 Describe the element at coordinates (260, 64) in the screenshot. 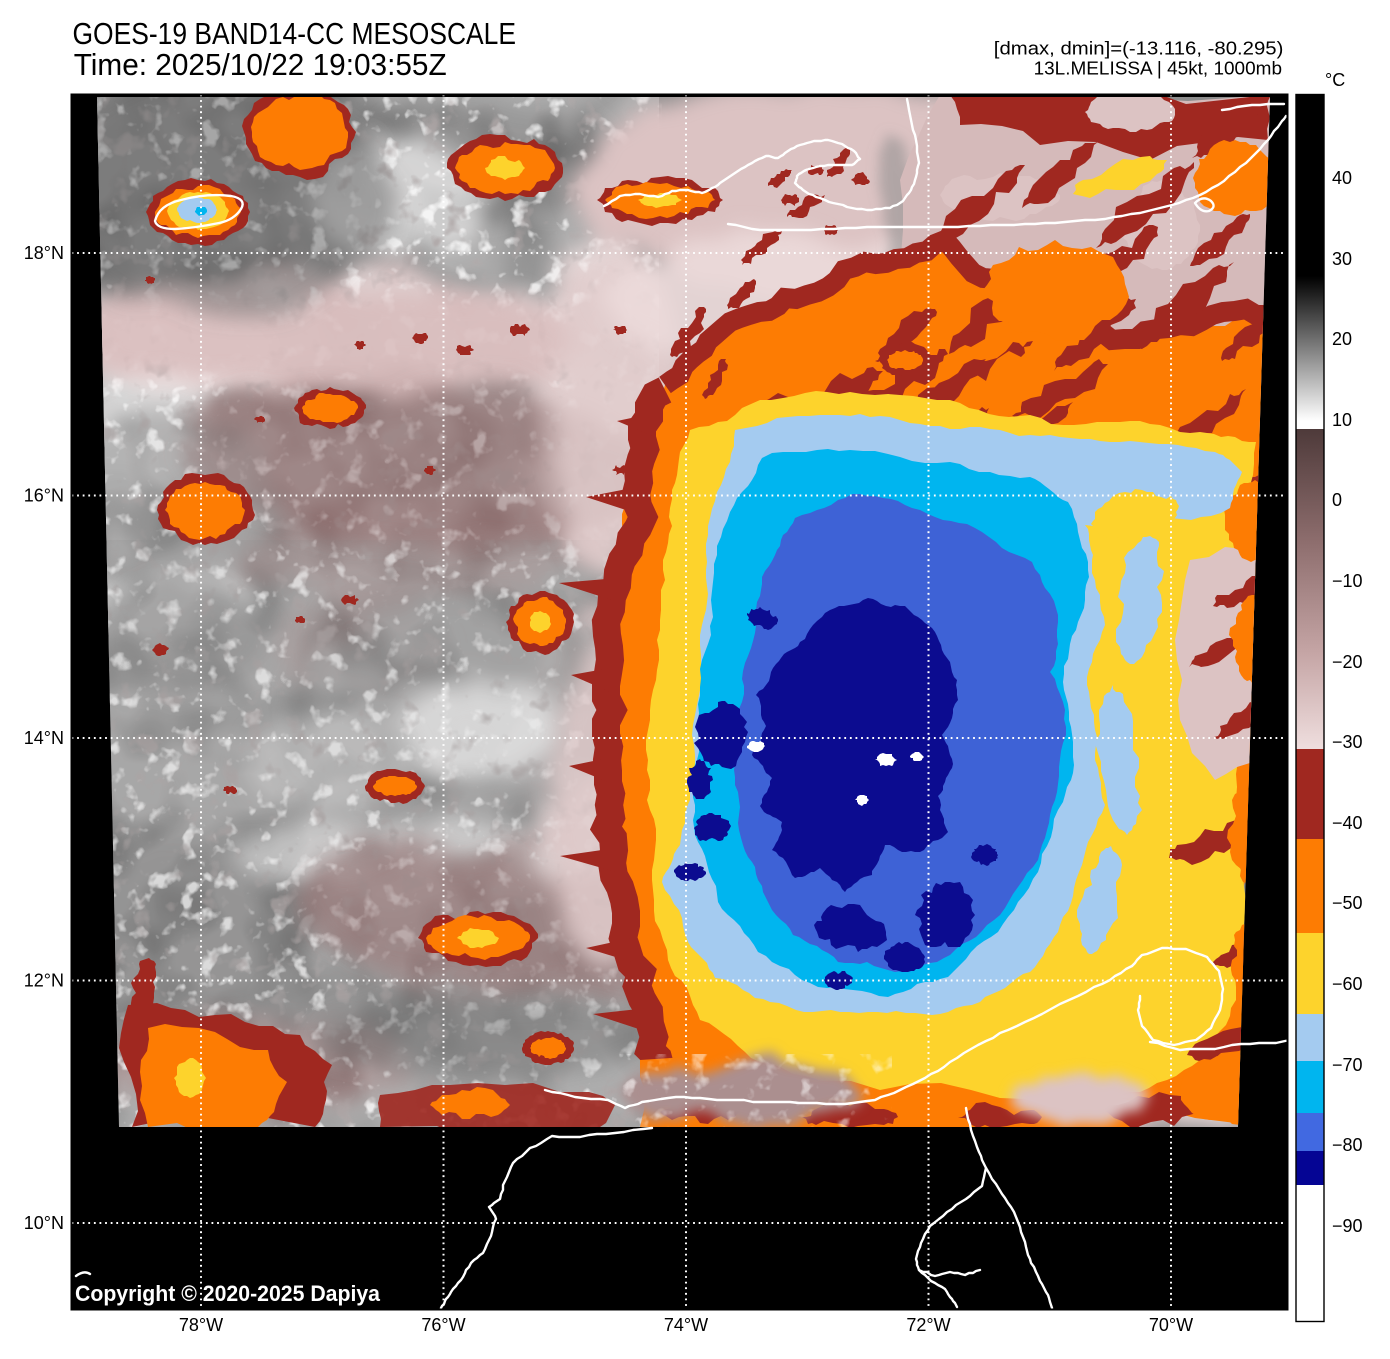

I see `svg-text: Time: 2025/10/22 19:03:55Z` at that location.